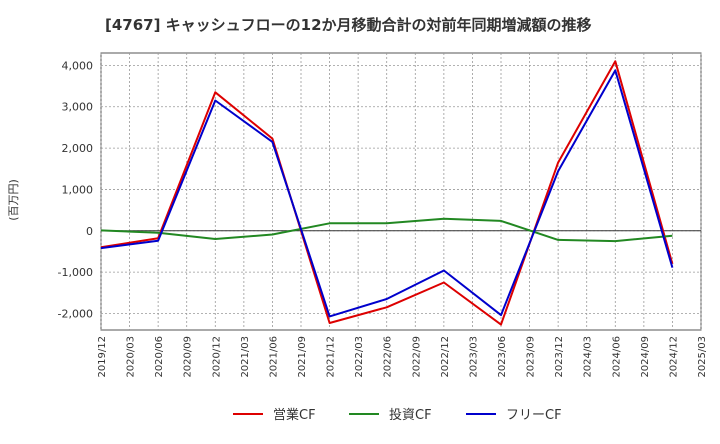  Describe the element at coordinates (78, 148) in the screenshot. I see `y-tick-label: 2,000` at that location.